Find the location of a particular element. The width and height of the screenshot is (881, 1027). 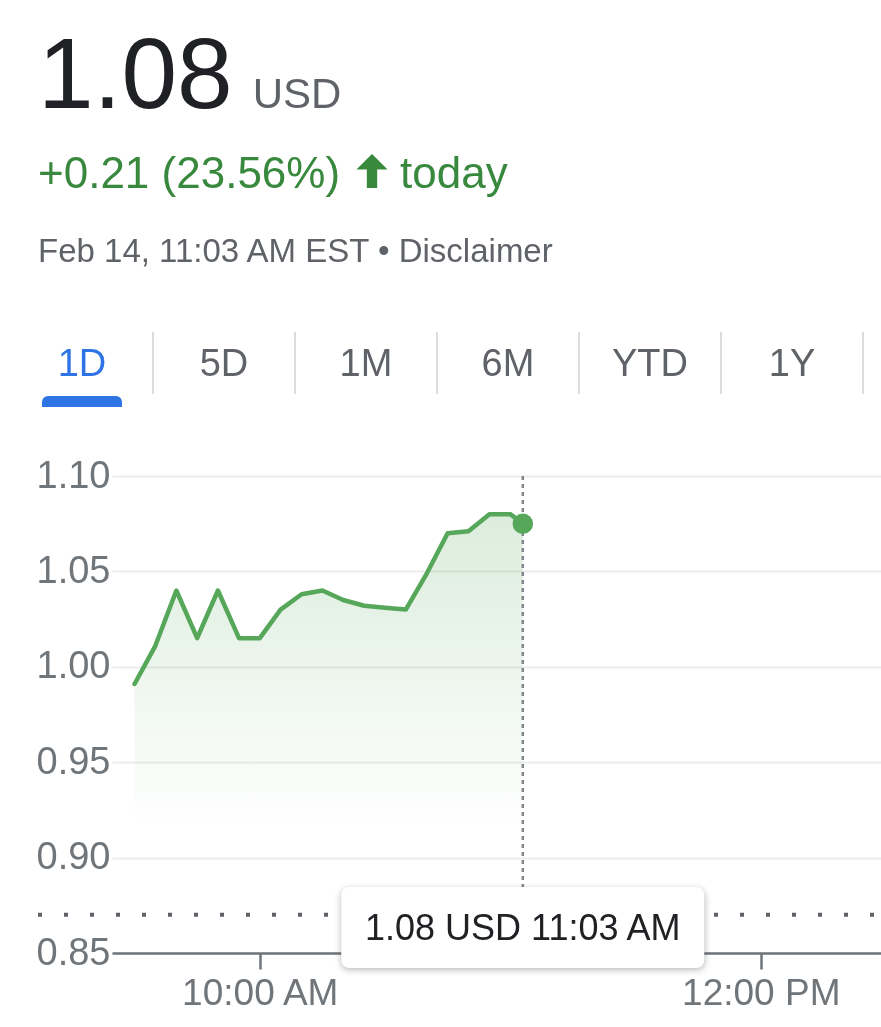

text: 5D is located at coordinates (224, 363).